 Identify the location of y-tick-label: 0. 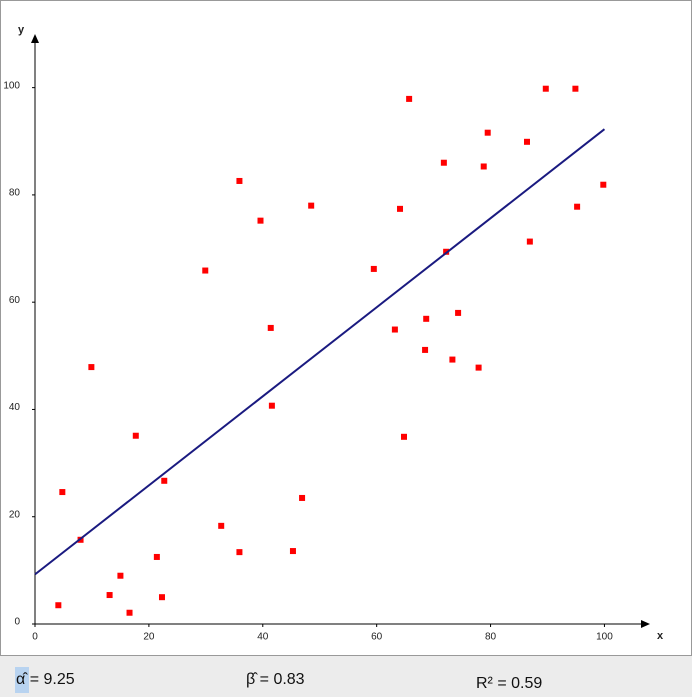
(17, 622).